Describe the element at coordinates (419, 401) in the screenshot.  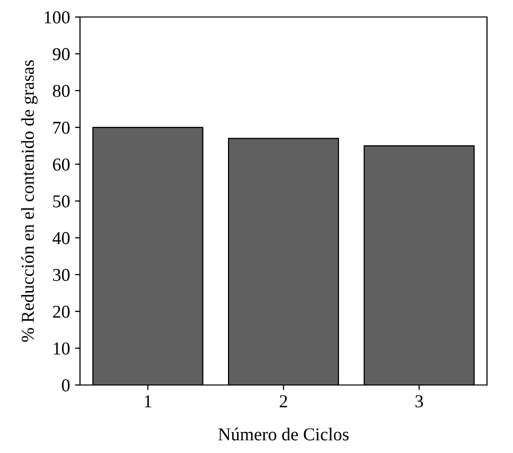
I see `x-tick-label: 3` at that location.